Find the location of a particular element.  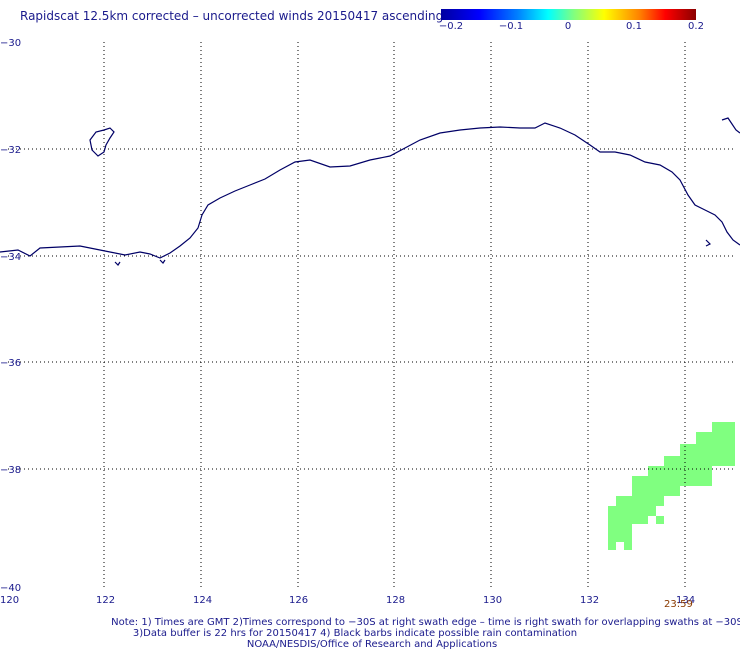

colorbar-label-zero: 0 is located at coordinates (568, 26).